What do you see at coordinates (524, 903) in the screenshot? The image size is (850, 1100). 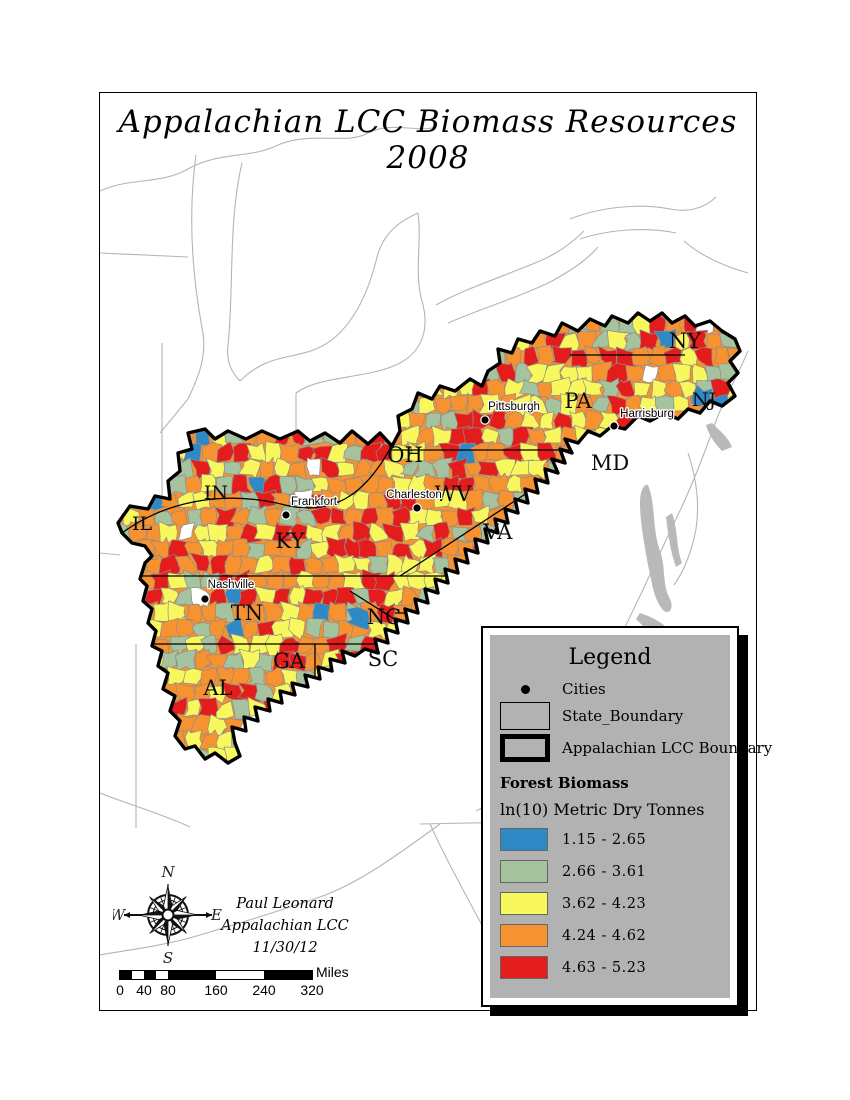 I see `class-swatch-yellow` at bounding box center [524, 903].